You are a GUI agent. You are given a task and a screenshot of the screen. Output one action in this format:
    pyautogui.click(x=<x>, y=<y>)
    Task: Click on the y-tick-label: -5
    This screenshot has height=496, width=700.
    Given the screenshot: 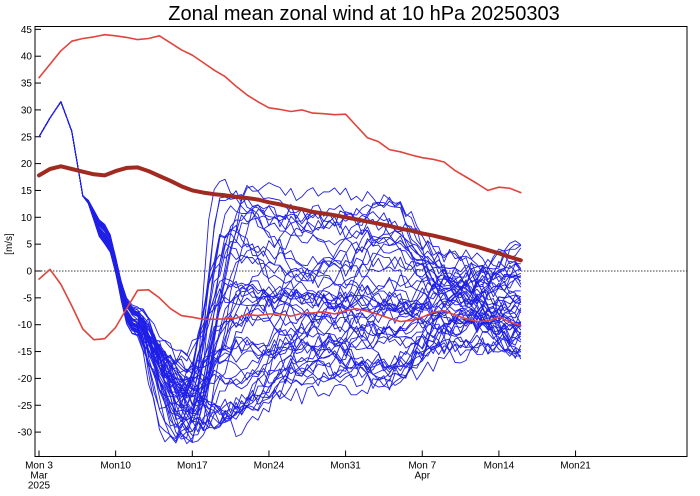 What is the action you would take?
    pyautogui.click(x=27, y=298)
    